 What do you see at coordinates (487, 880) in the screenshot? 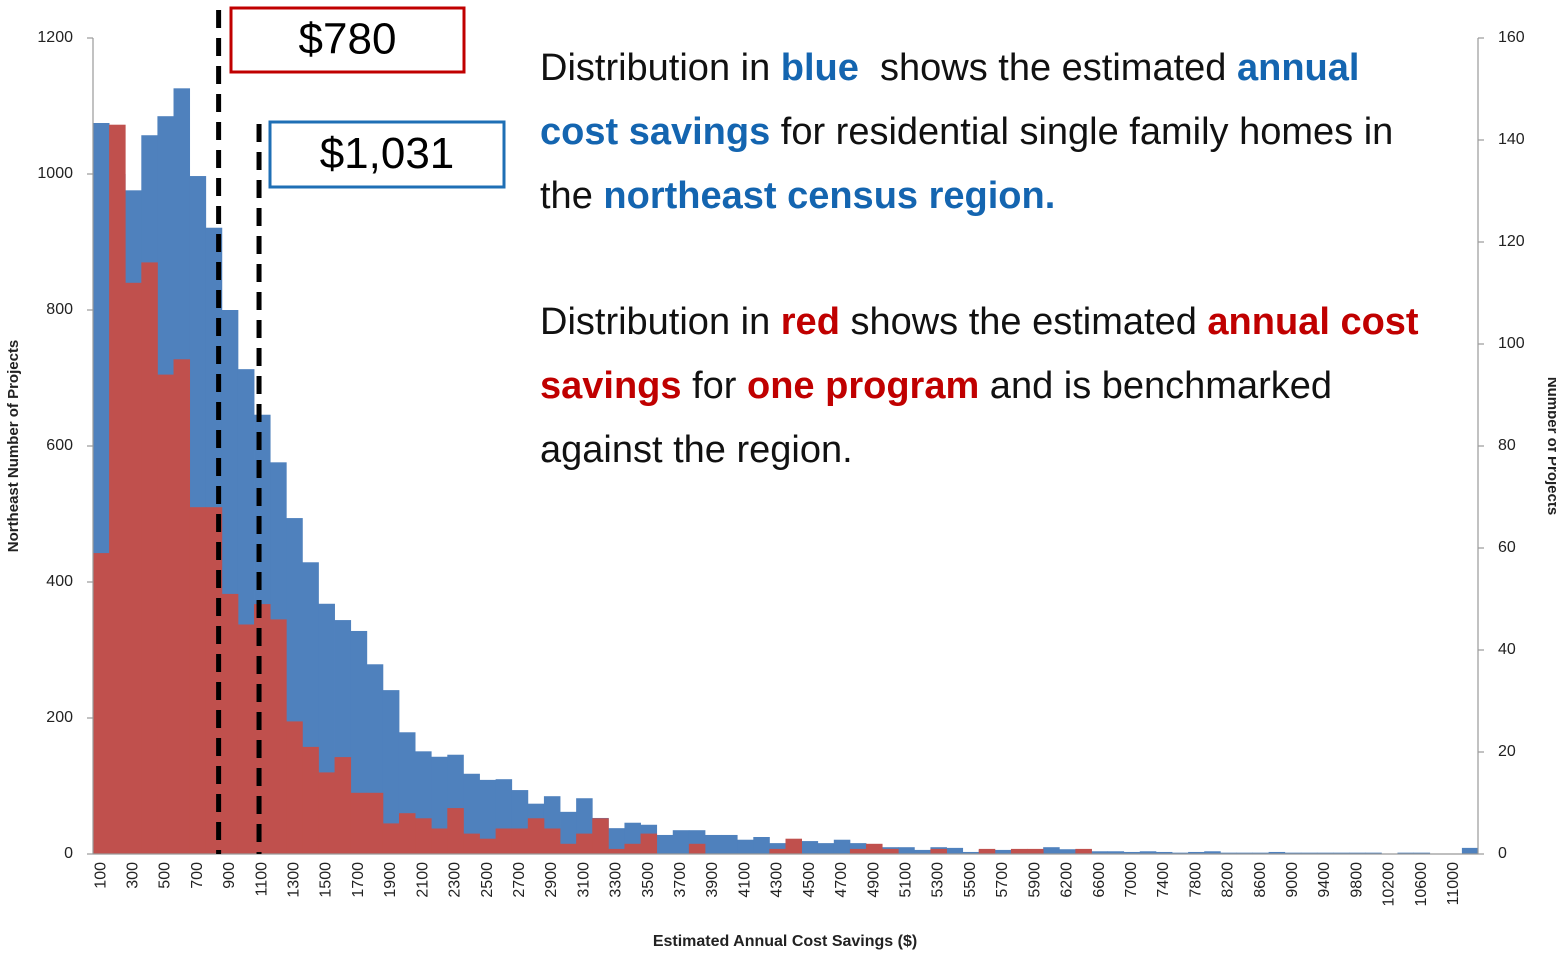
I see `x-tick-label: 2500` at bounding box center [487, 880].